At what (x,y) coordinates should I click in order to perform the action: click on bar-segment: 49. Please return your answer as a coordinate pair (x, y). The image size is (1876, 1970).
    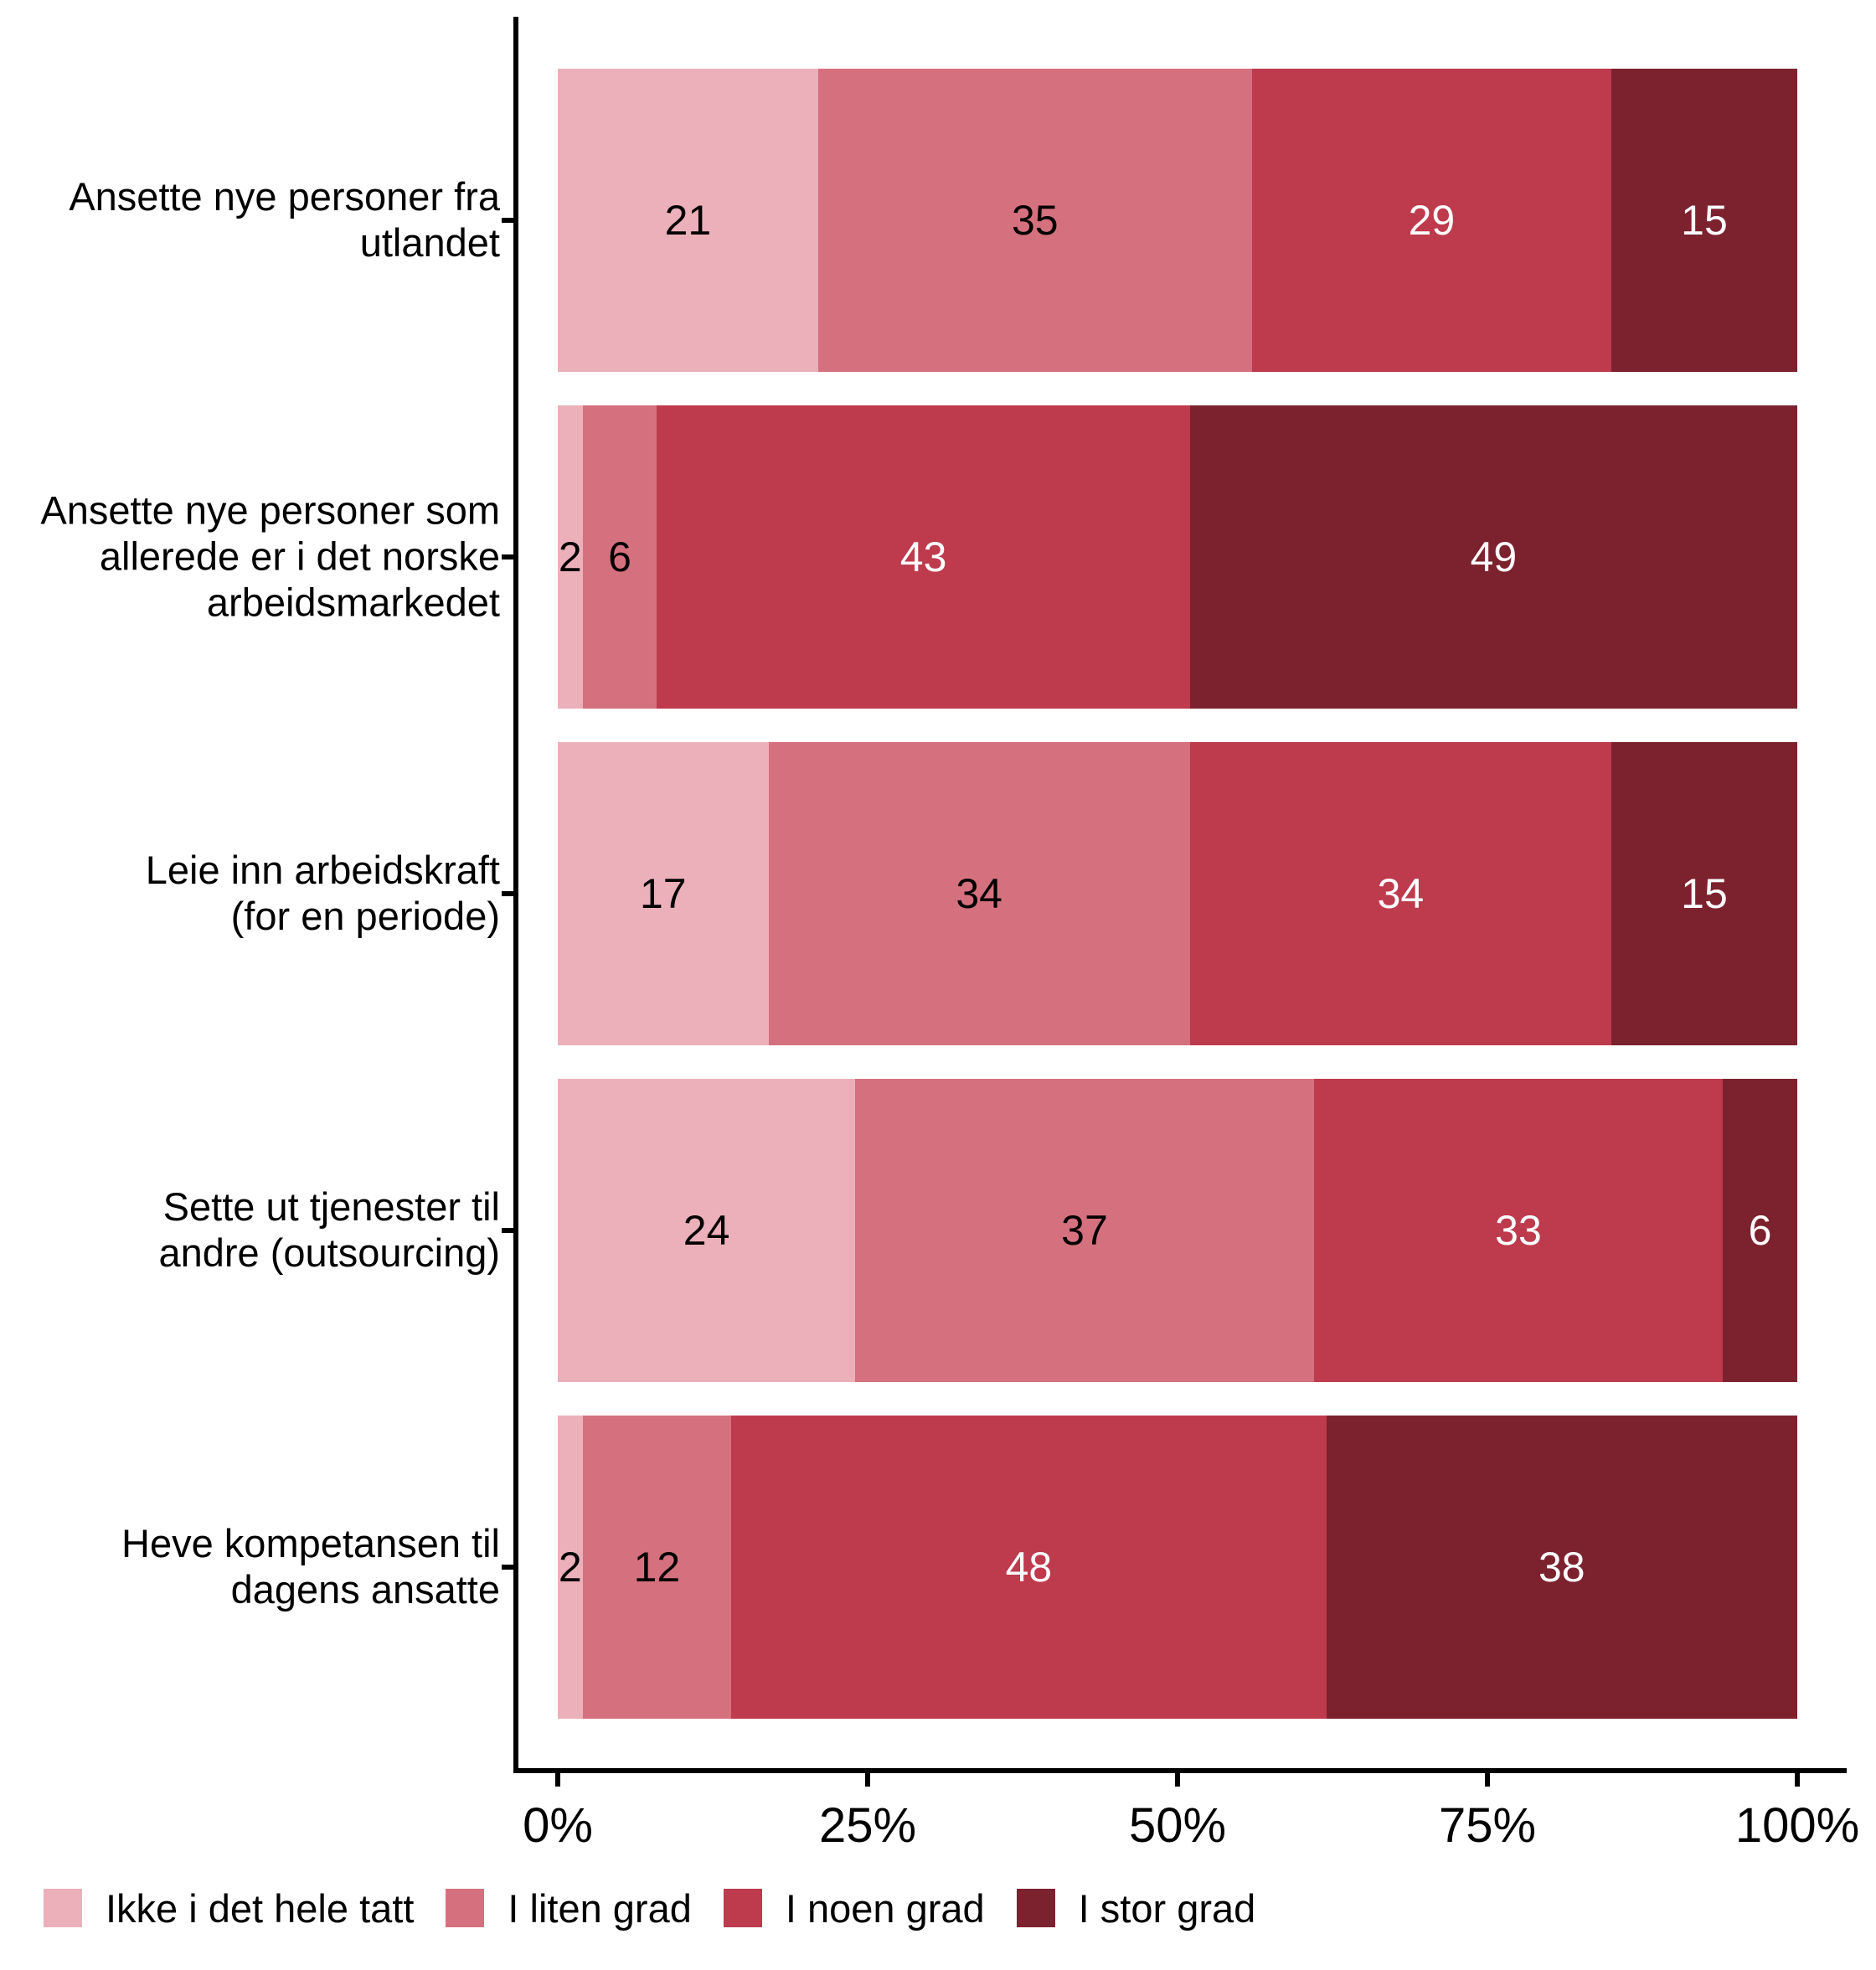
    Looking at the image, I should click on (1493, 557).